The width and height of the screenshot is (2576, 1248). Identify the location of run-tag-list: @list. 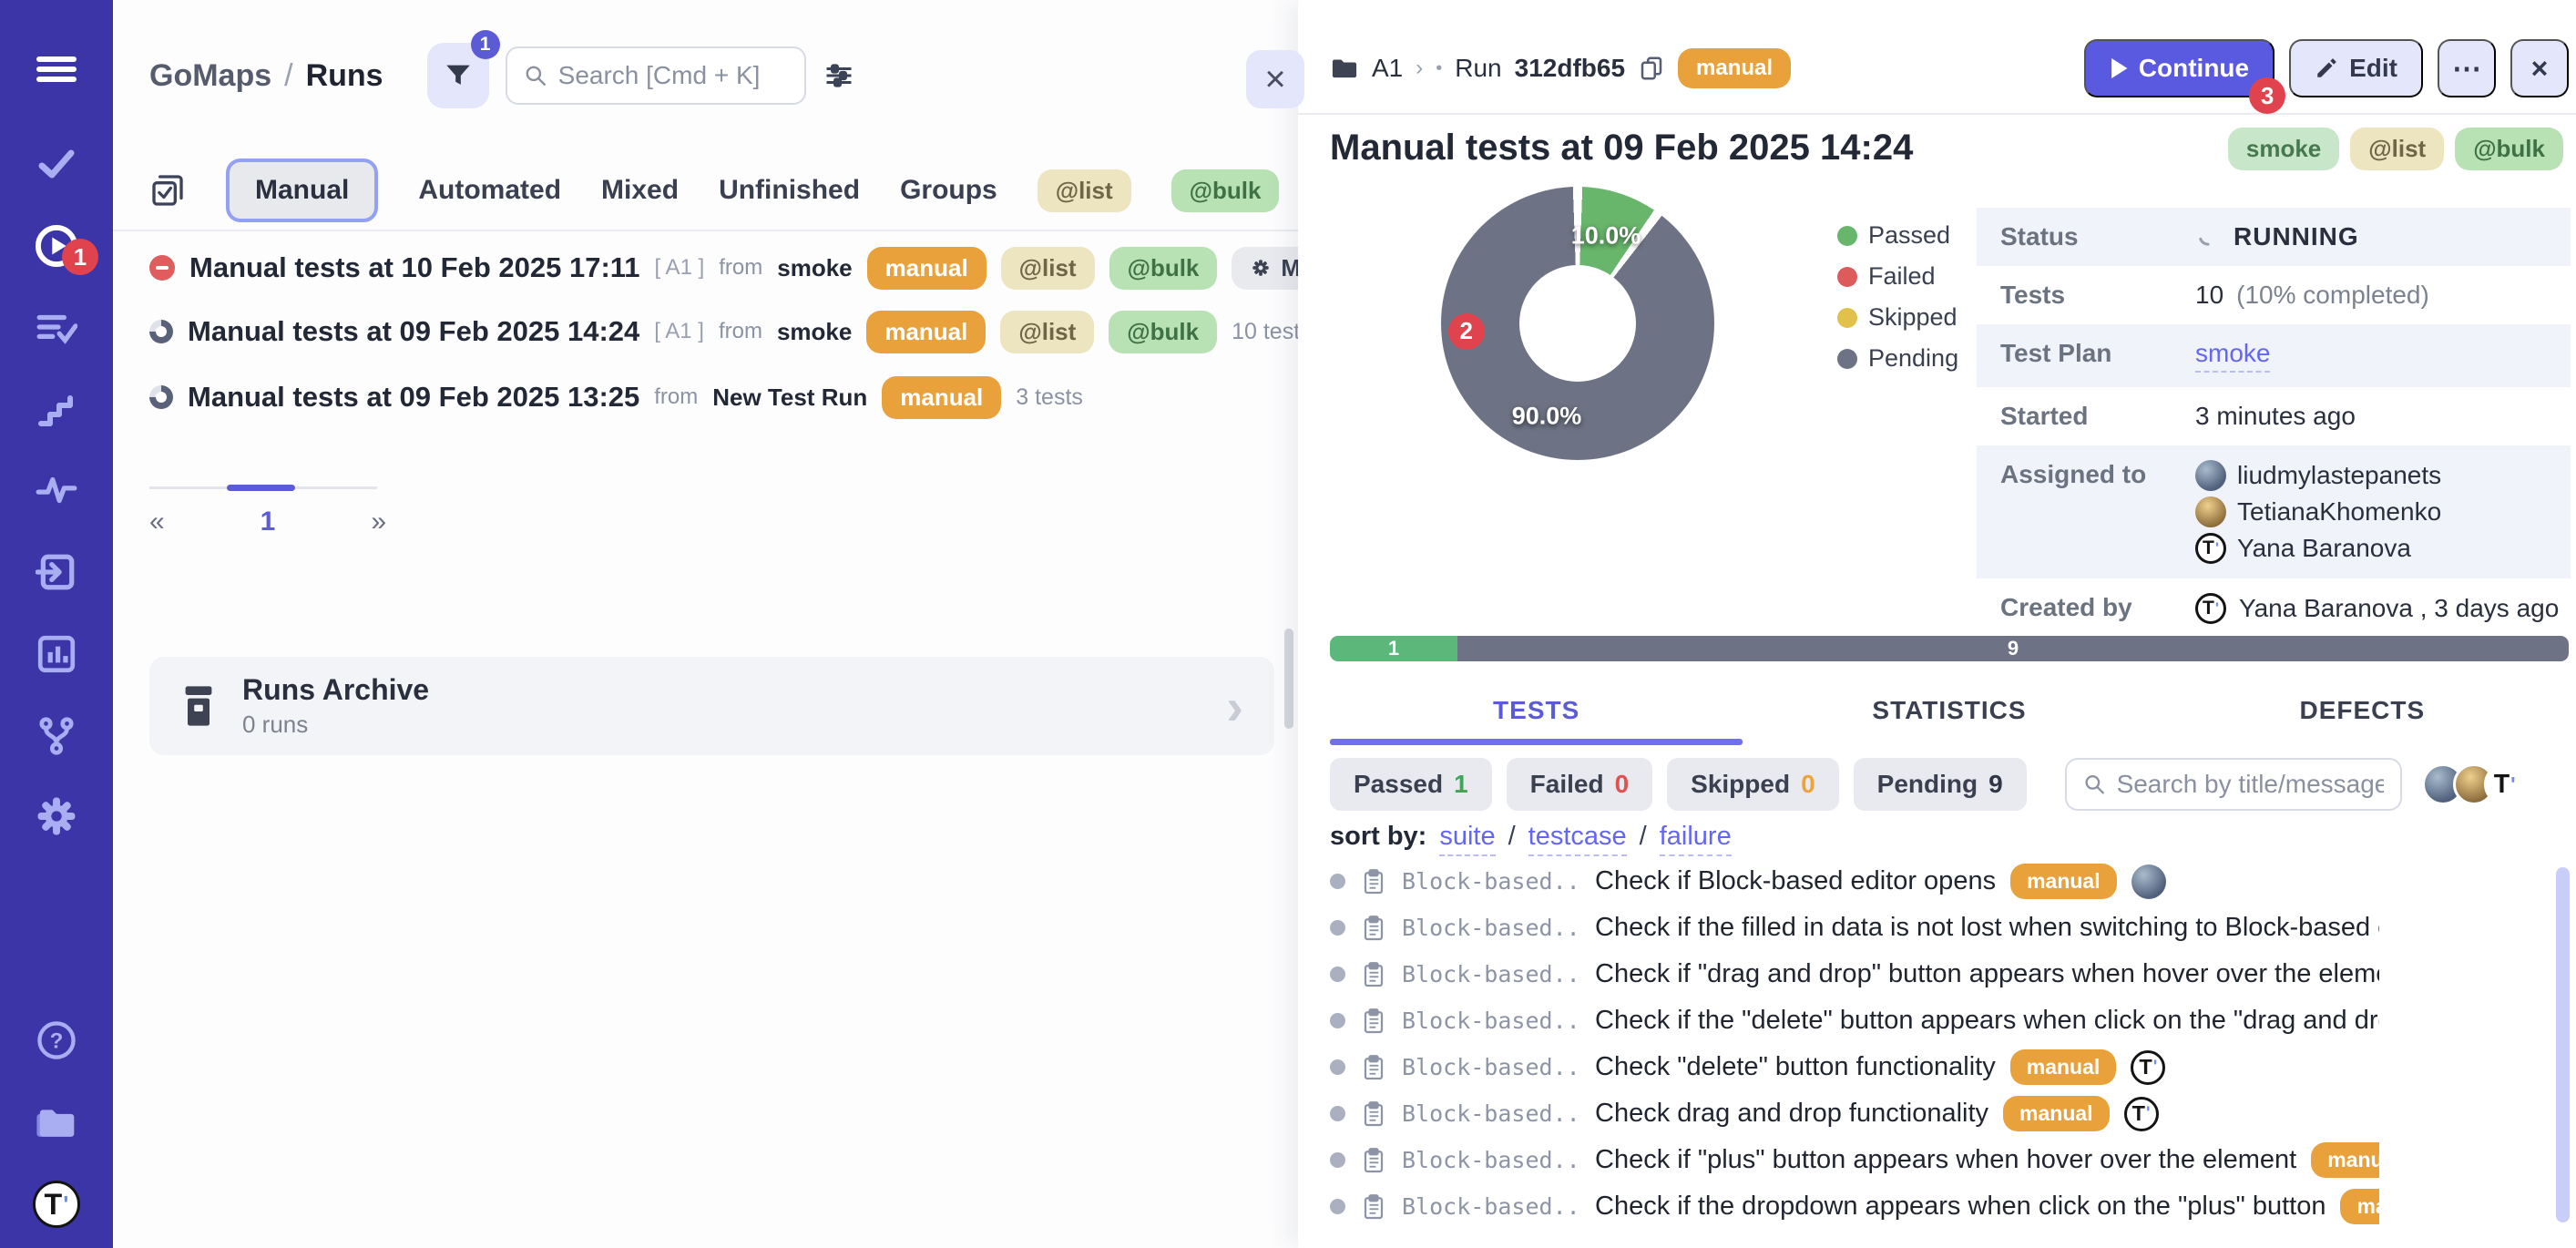
(1047, 332).